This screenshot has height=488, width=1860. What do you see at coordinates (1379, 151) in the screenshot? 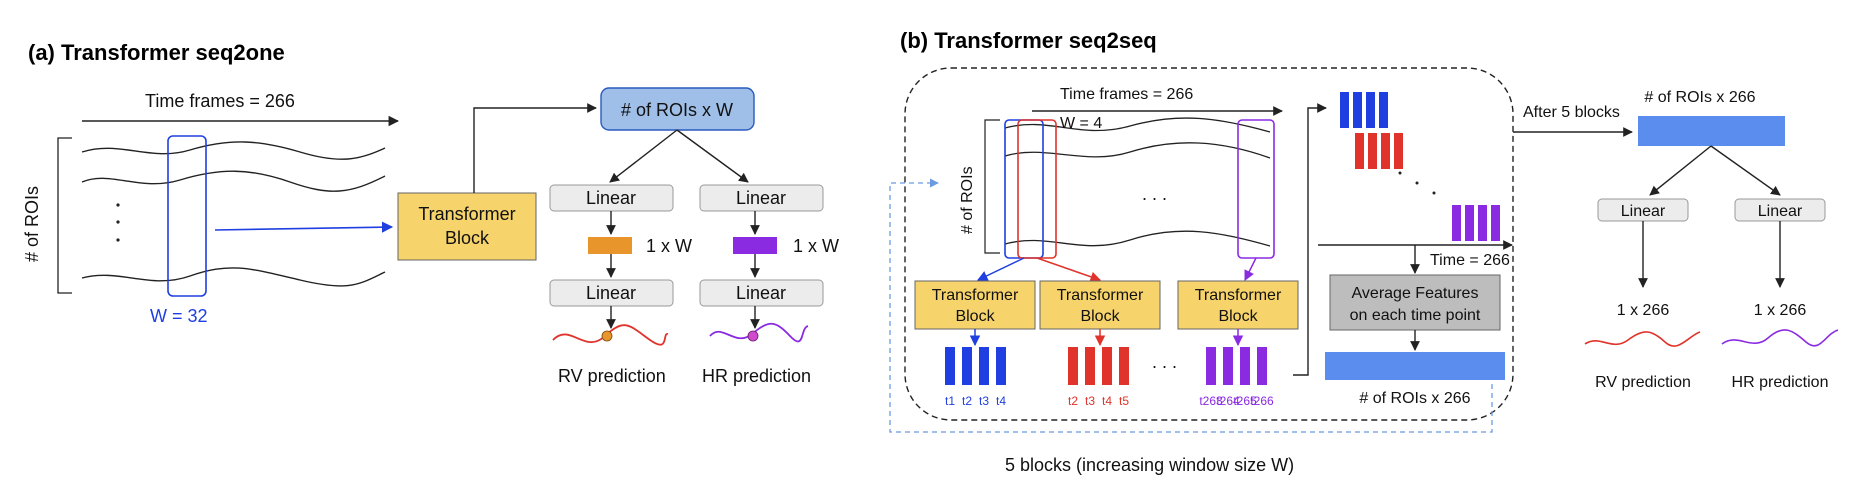
I see `stack-bars-red` at bounding box center [1379, 151].